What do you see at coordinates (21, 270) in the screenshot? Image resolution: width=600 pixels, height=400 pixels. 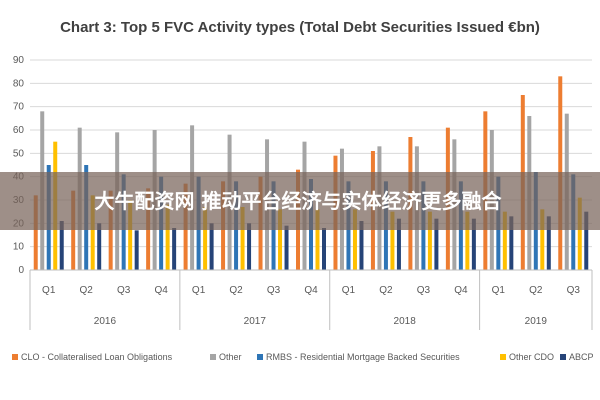 I see `y-tick-label: 0` at bounding box center [21, 270].